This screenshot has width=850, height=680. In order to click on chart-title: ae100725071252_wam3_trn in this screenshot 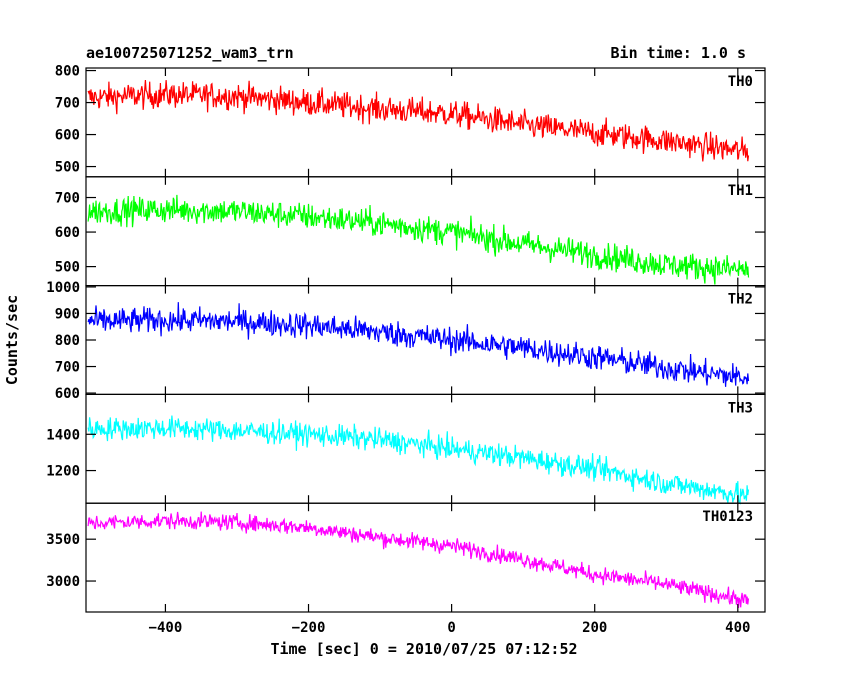, I will do `click(190, 53)`.